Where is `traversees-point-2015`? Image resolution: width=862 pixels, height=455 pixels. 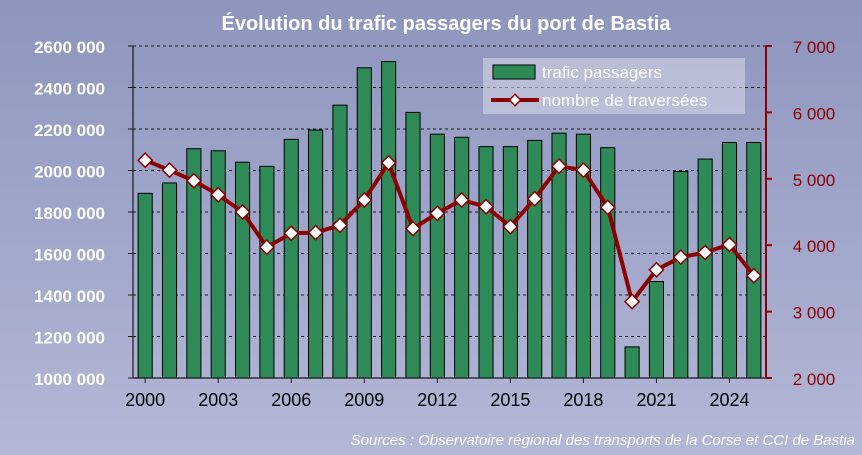 traversees-point-2015 is located at coordinates (510, 226).